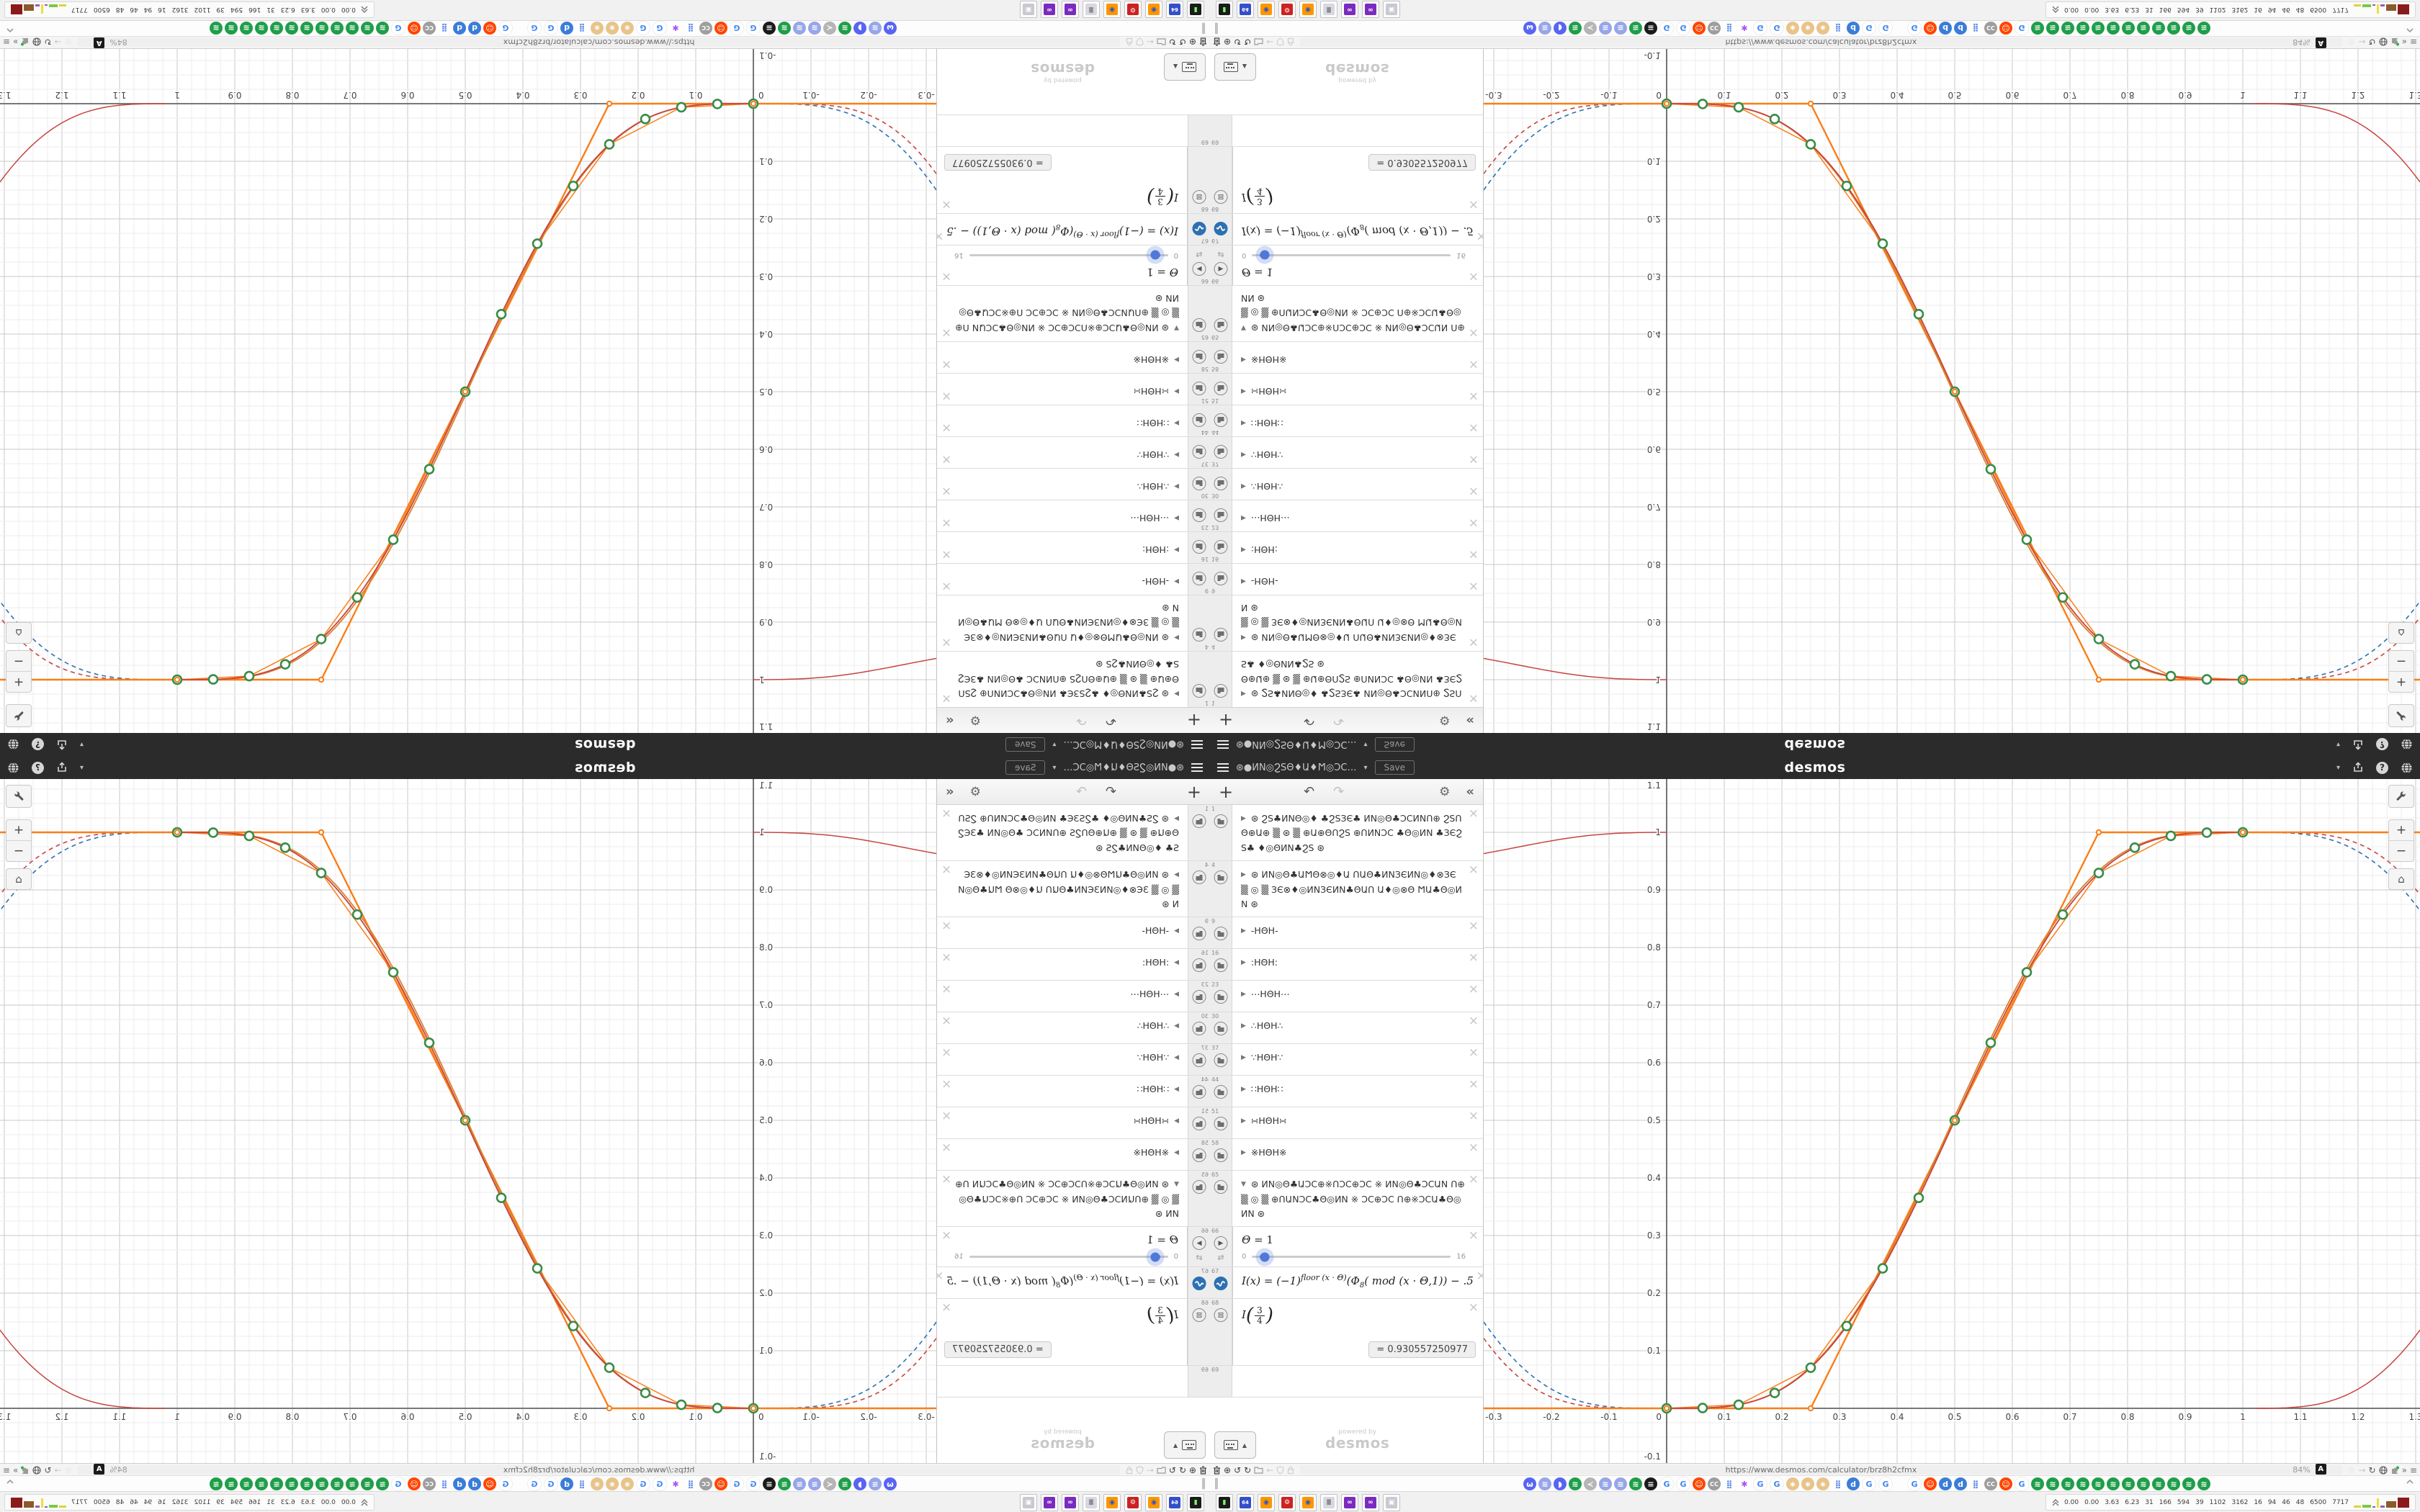 This screenshot has width=2420, height=1512. Describe the element at coordinates (1156, 581) in the screenshot. I see `folder-title: -ΗΘΗ-` at that location.